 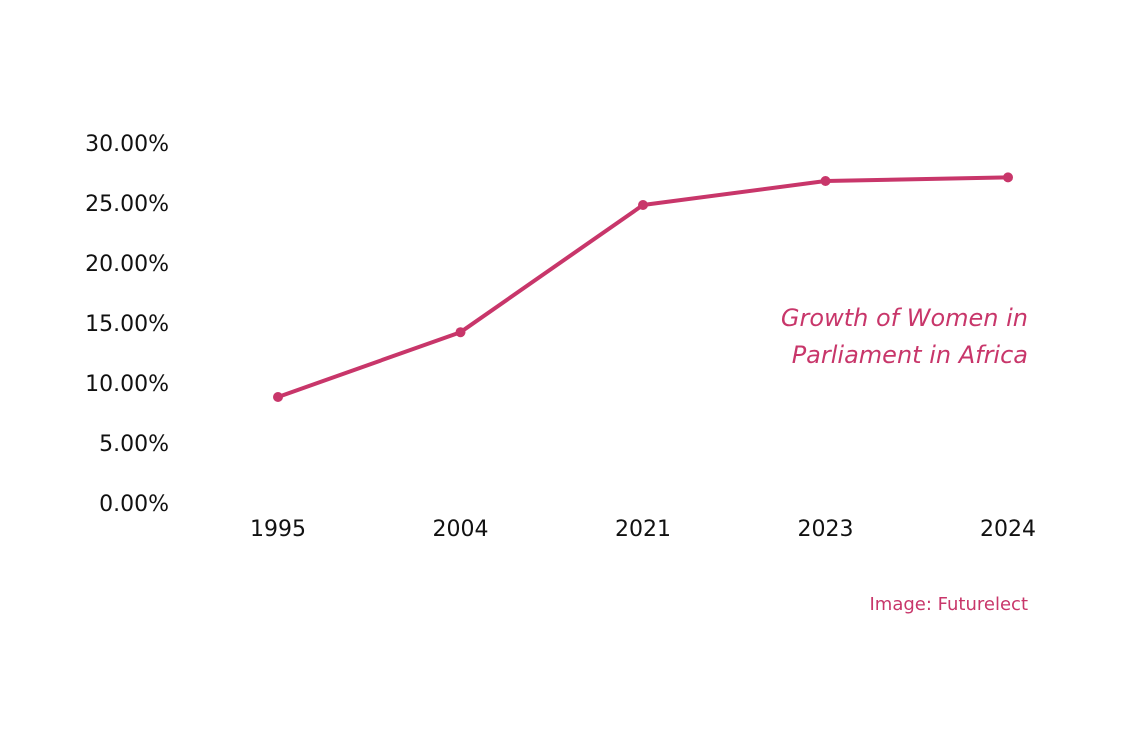 I want to click on x-tick-label: 2023, so click(x=826, y=529).